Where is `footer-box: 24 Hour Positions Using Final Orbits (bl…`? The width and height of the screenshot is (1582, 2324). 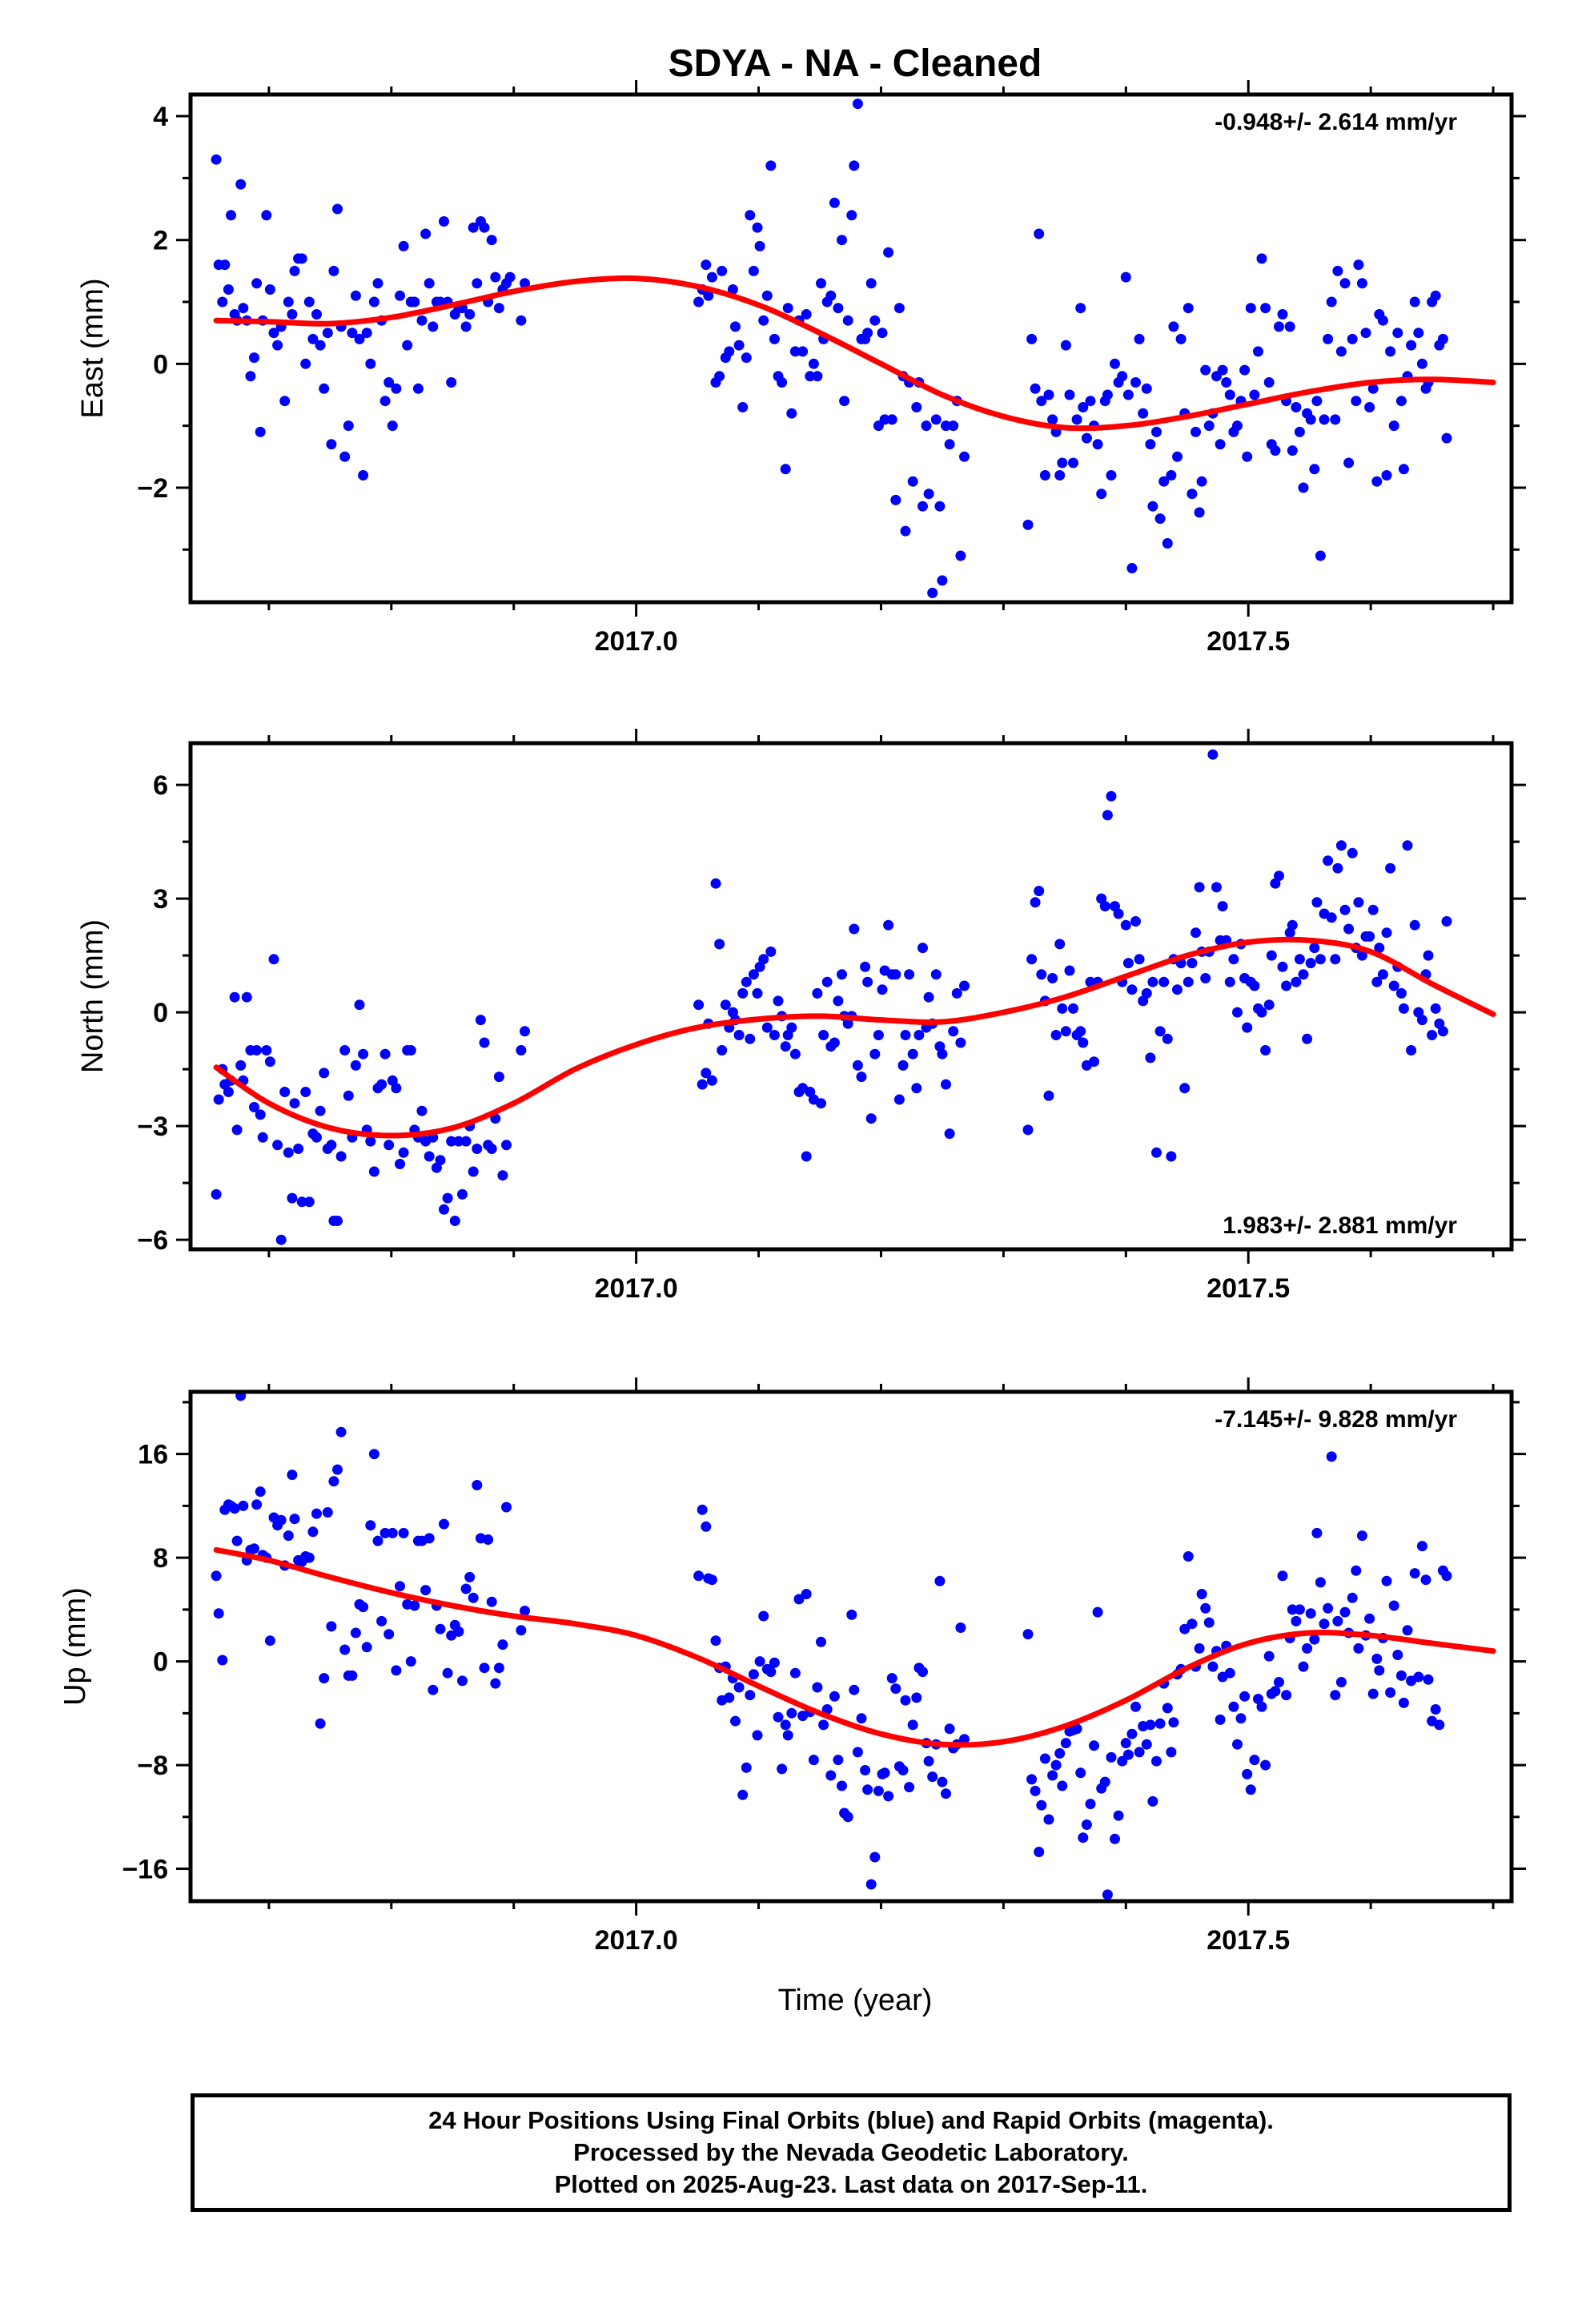
footer-box: 24 Hour Positions Using Final Orbits (bl… is located at coordinates (851, 2152).